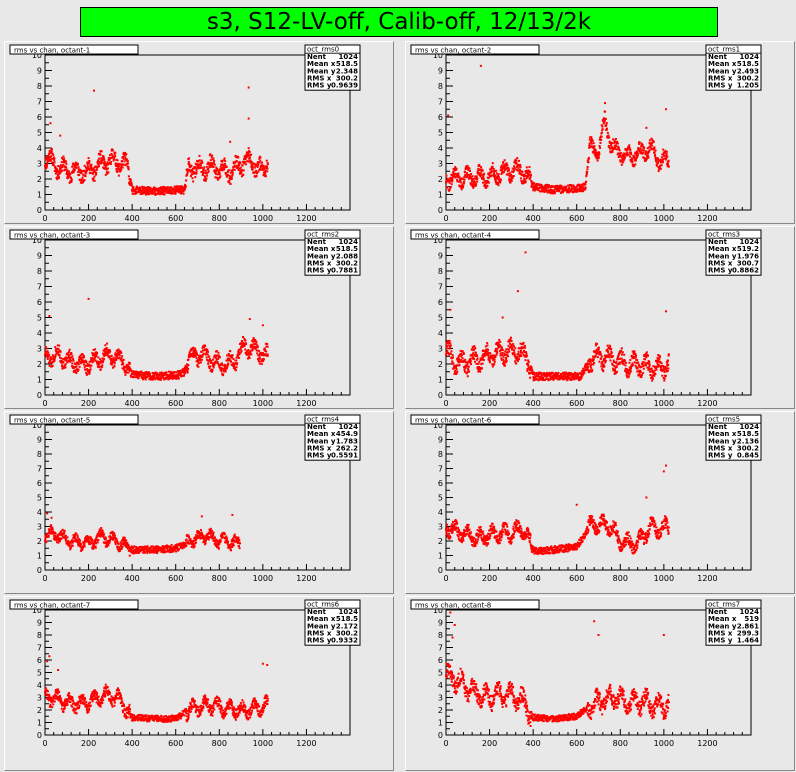 The height and width of the screenshot is (772, 796). What do you see at coordinates (39, 148) in the screenshot?
I see `y-tick-label: 4` at bounding box center [39, 148].